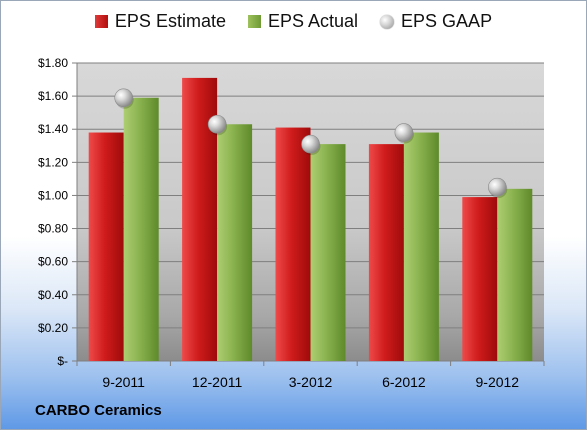 This screenshot has height=430, width=587. I want to click on y-tick-label: $0.20, so click(53, 328).